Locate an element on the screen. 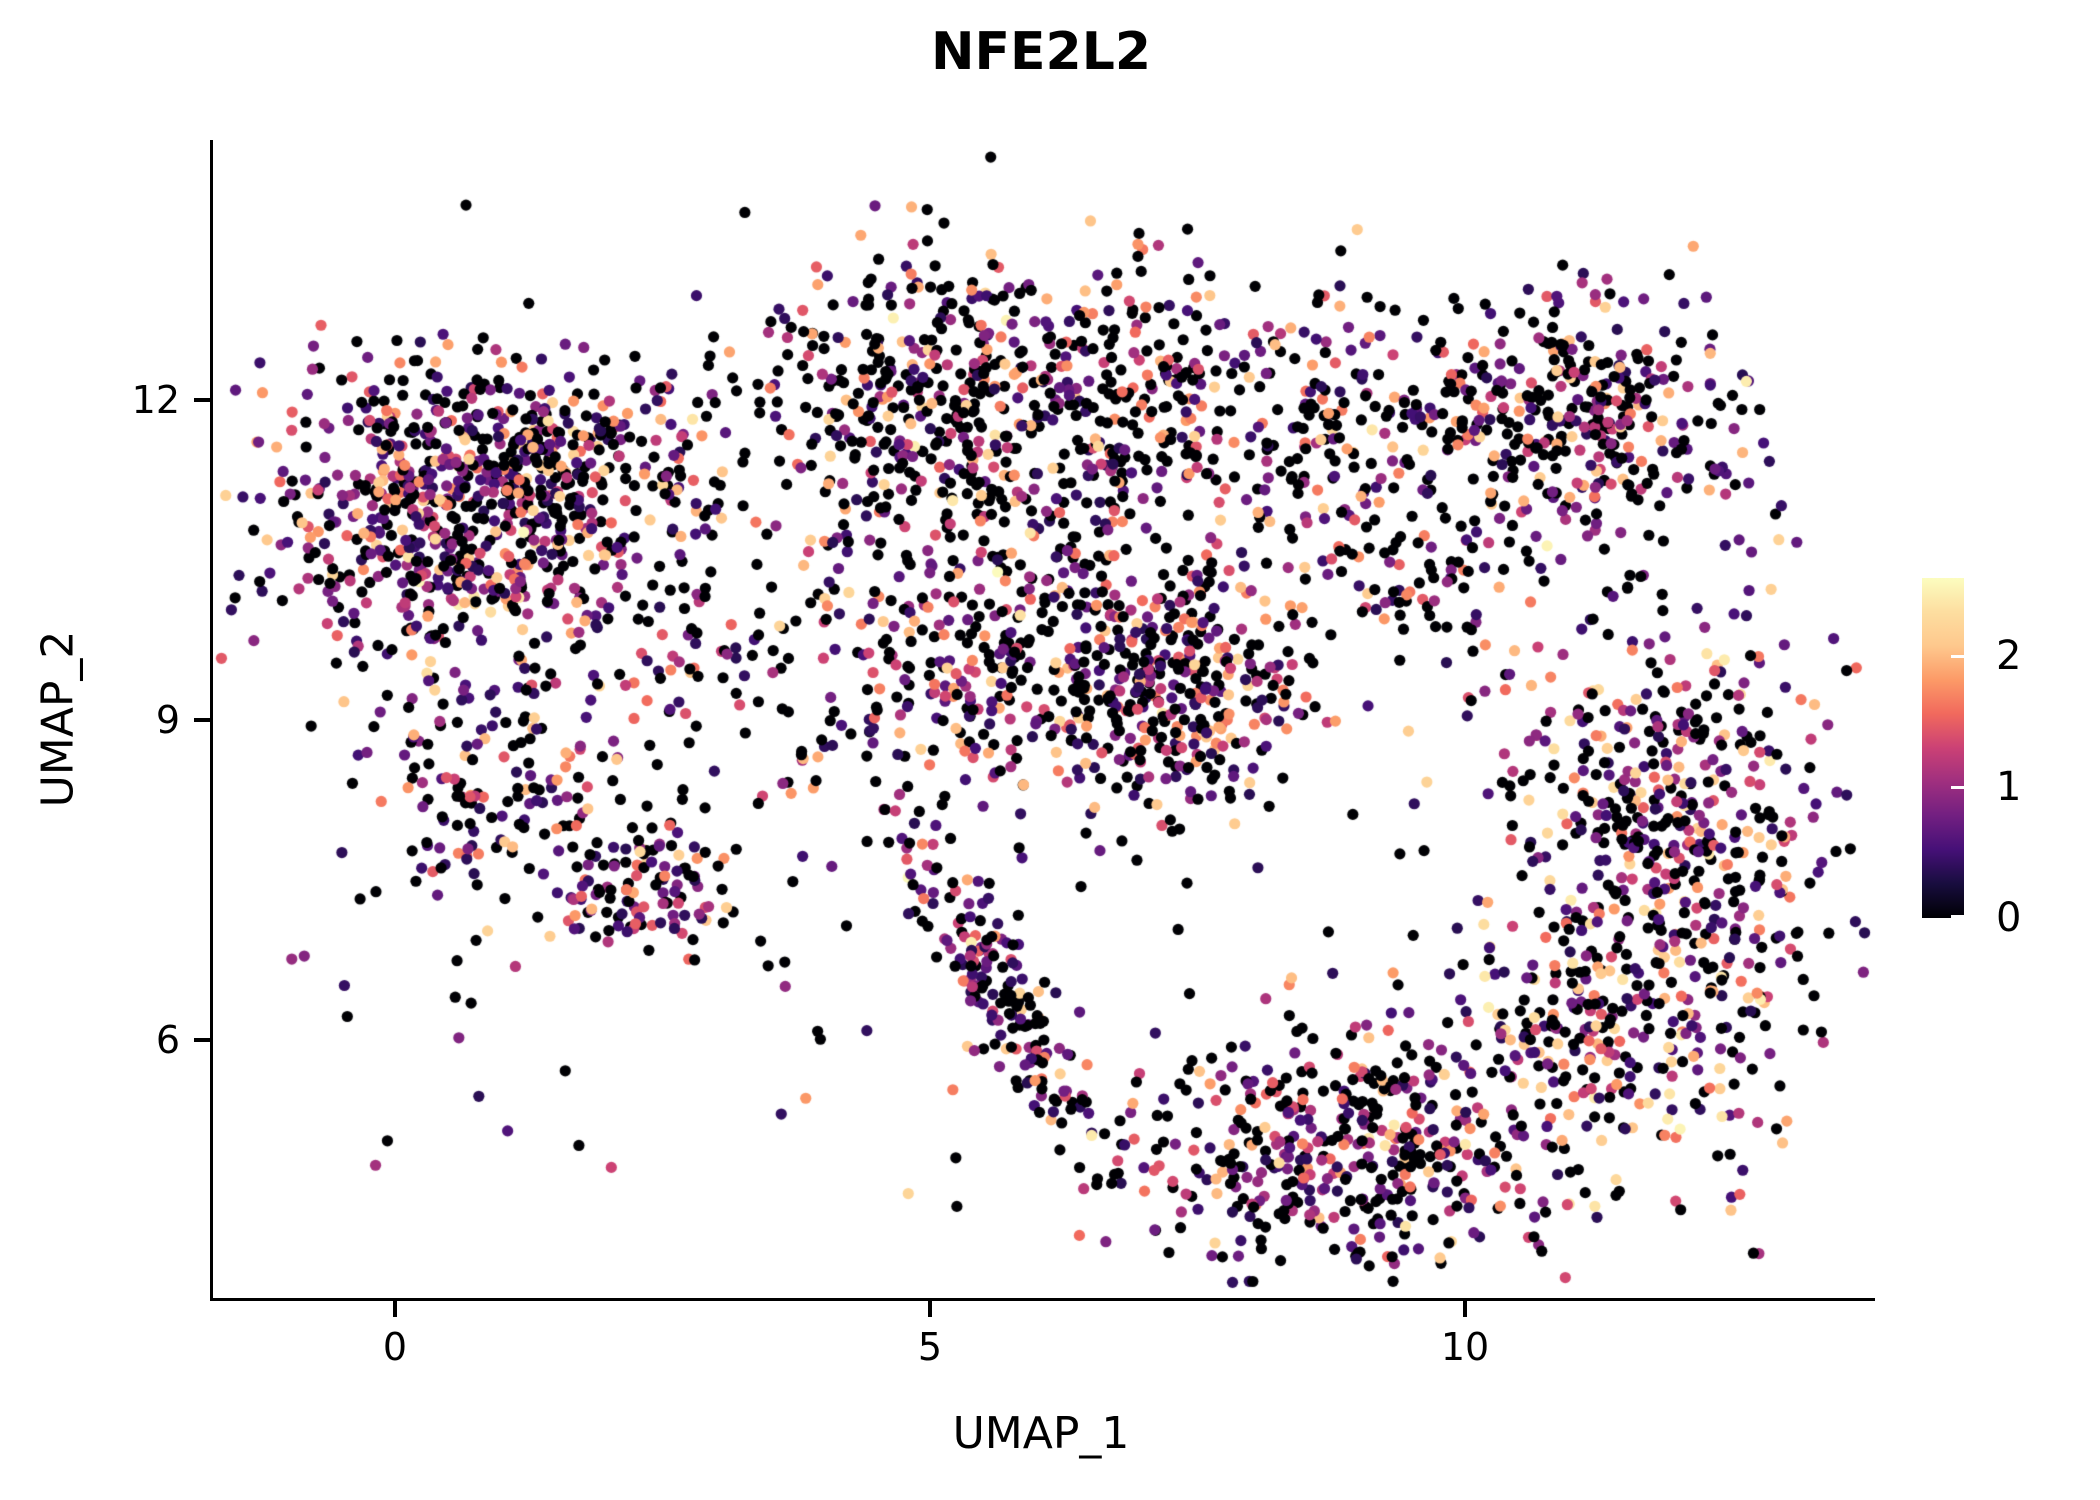 This screenshot has width=2100, height=1500. colorbar is located at coordinates (1943, 748).